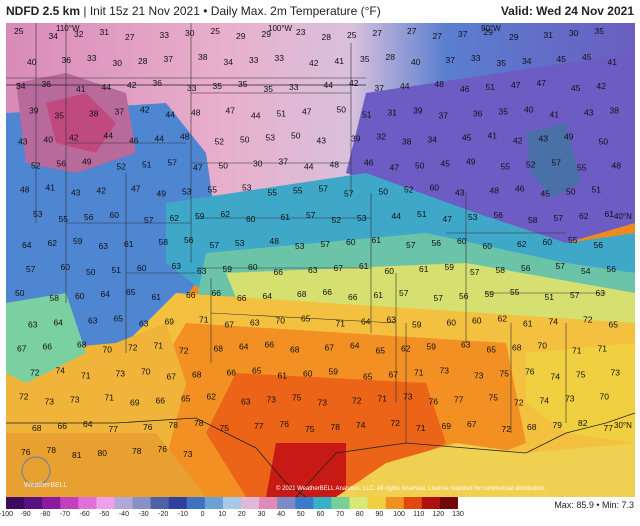 This screenshot has width=640, height=526. What do you see at coordinates (586, 271) in the screenshot?
I see `temperature-value: 54` at bounding box center [586, 271].